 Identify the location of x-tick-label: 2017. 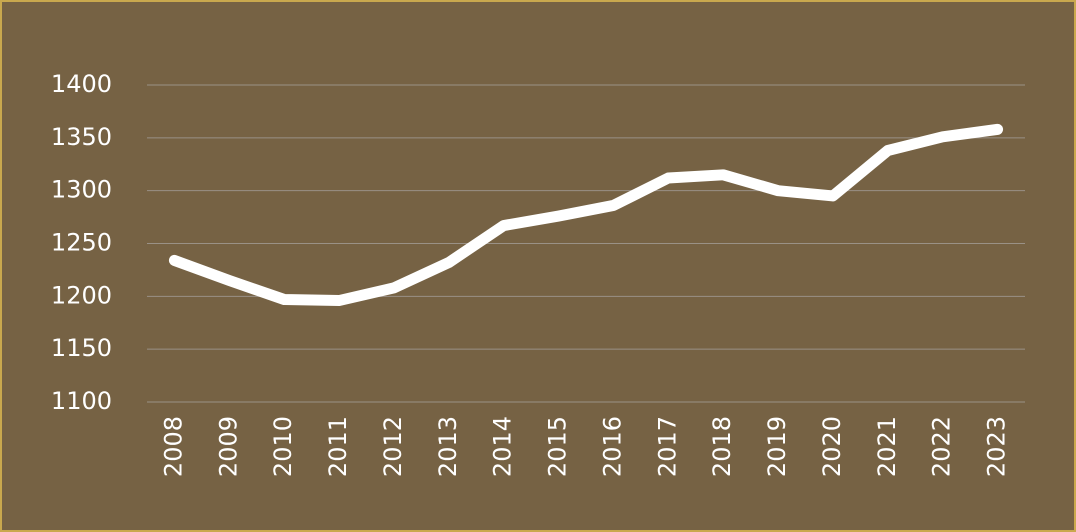
(667, 446).